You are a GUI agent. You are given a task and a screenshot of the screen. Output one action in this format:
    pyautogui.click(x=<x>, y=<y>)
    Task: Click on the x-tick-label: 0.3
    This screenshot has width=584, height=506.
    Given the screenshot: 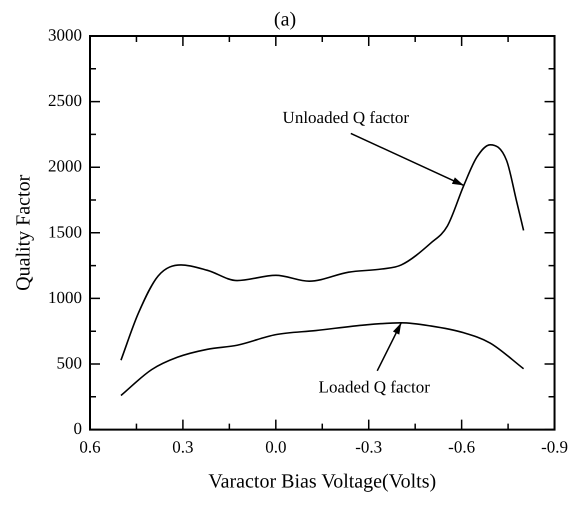 What is the action you would take?
    pyautogui.click(x=183, y=446)
    